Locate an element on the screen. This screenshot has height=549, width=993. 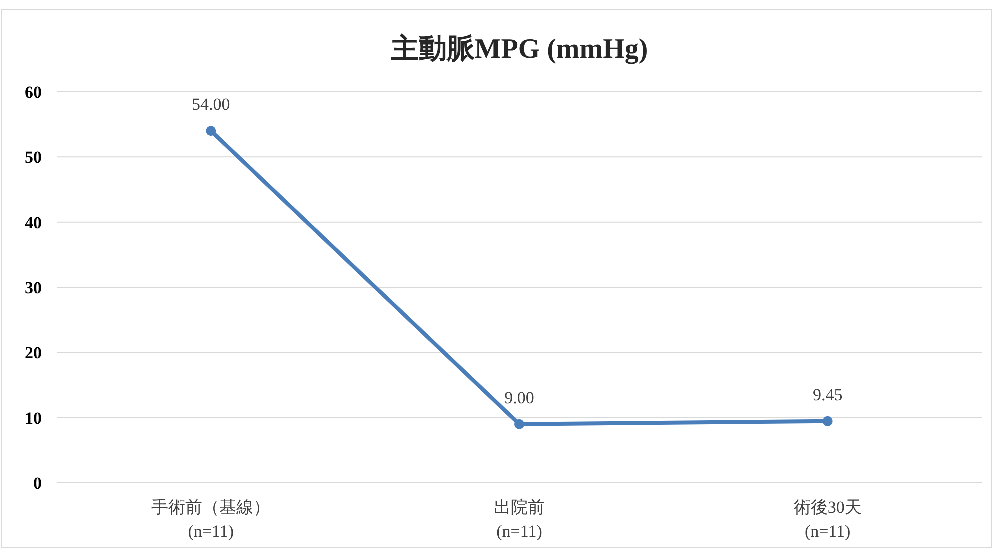
chart-title: 主動脈MPG (mmHg) is located at coordinates (519, 49).